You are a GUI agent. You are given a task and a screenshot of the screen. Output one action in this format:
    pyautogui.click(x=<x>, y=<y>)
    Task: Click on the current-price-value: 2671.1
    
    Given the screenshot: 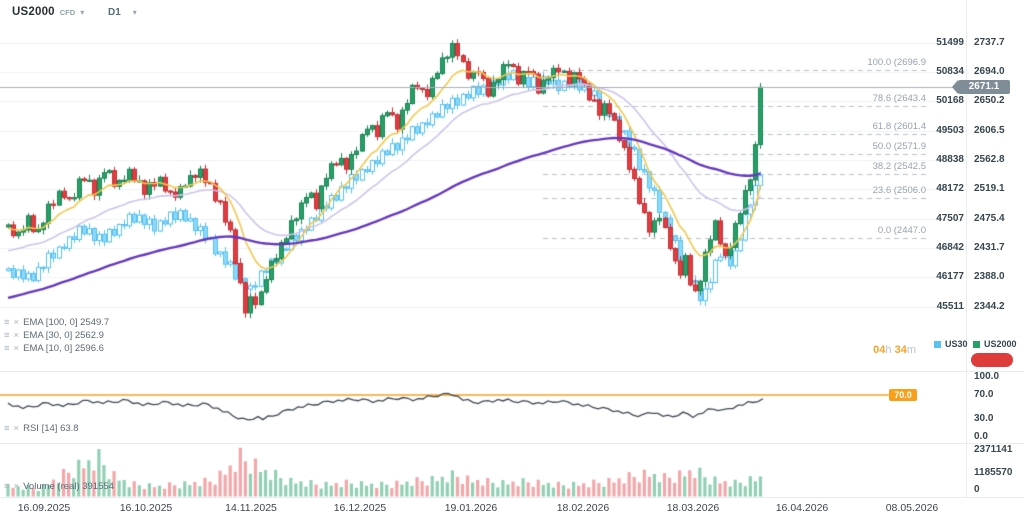 What is the action you would take?
    pyautogui.click(x=984, y=86)
    